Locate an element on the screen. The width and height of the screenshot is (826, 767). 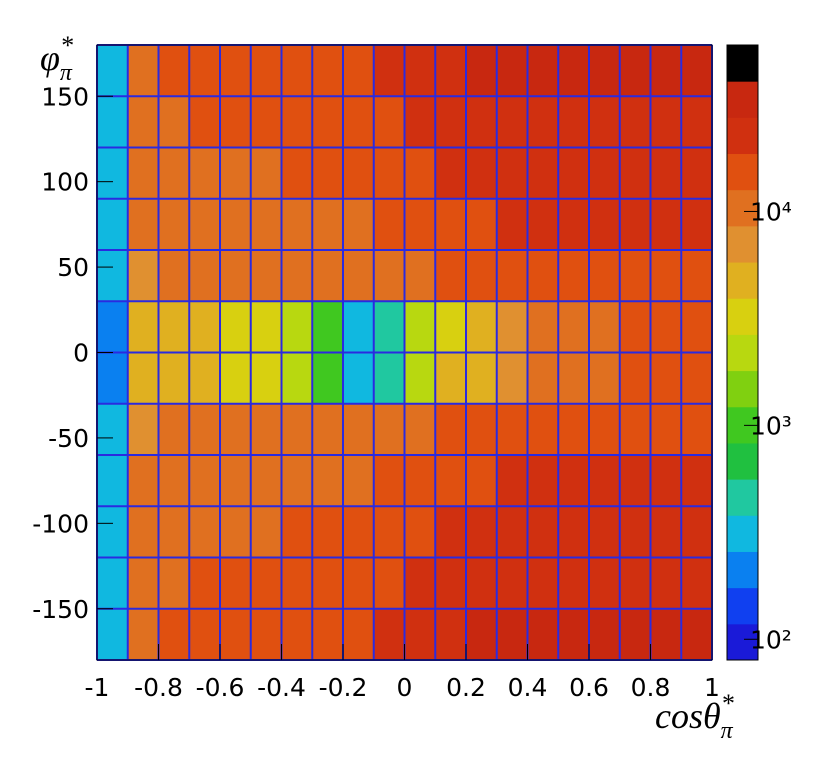
x-tick-label: -1 is located at coordinates (97, 687).